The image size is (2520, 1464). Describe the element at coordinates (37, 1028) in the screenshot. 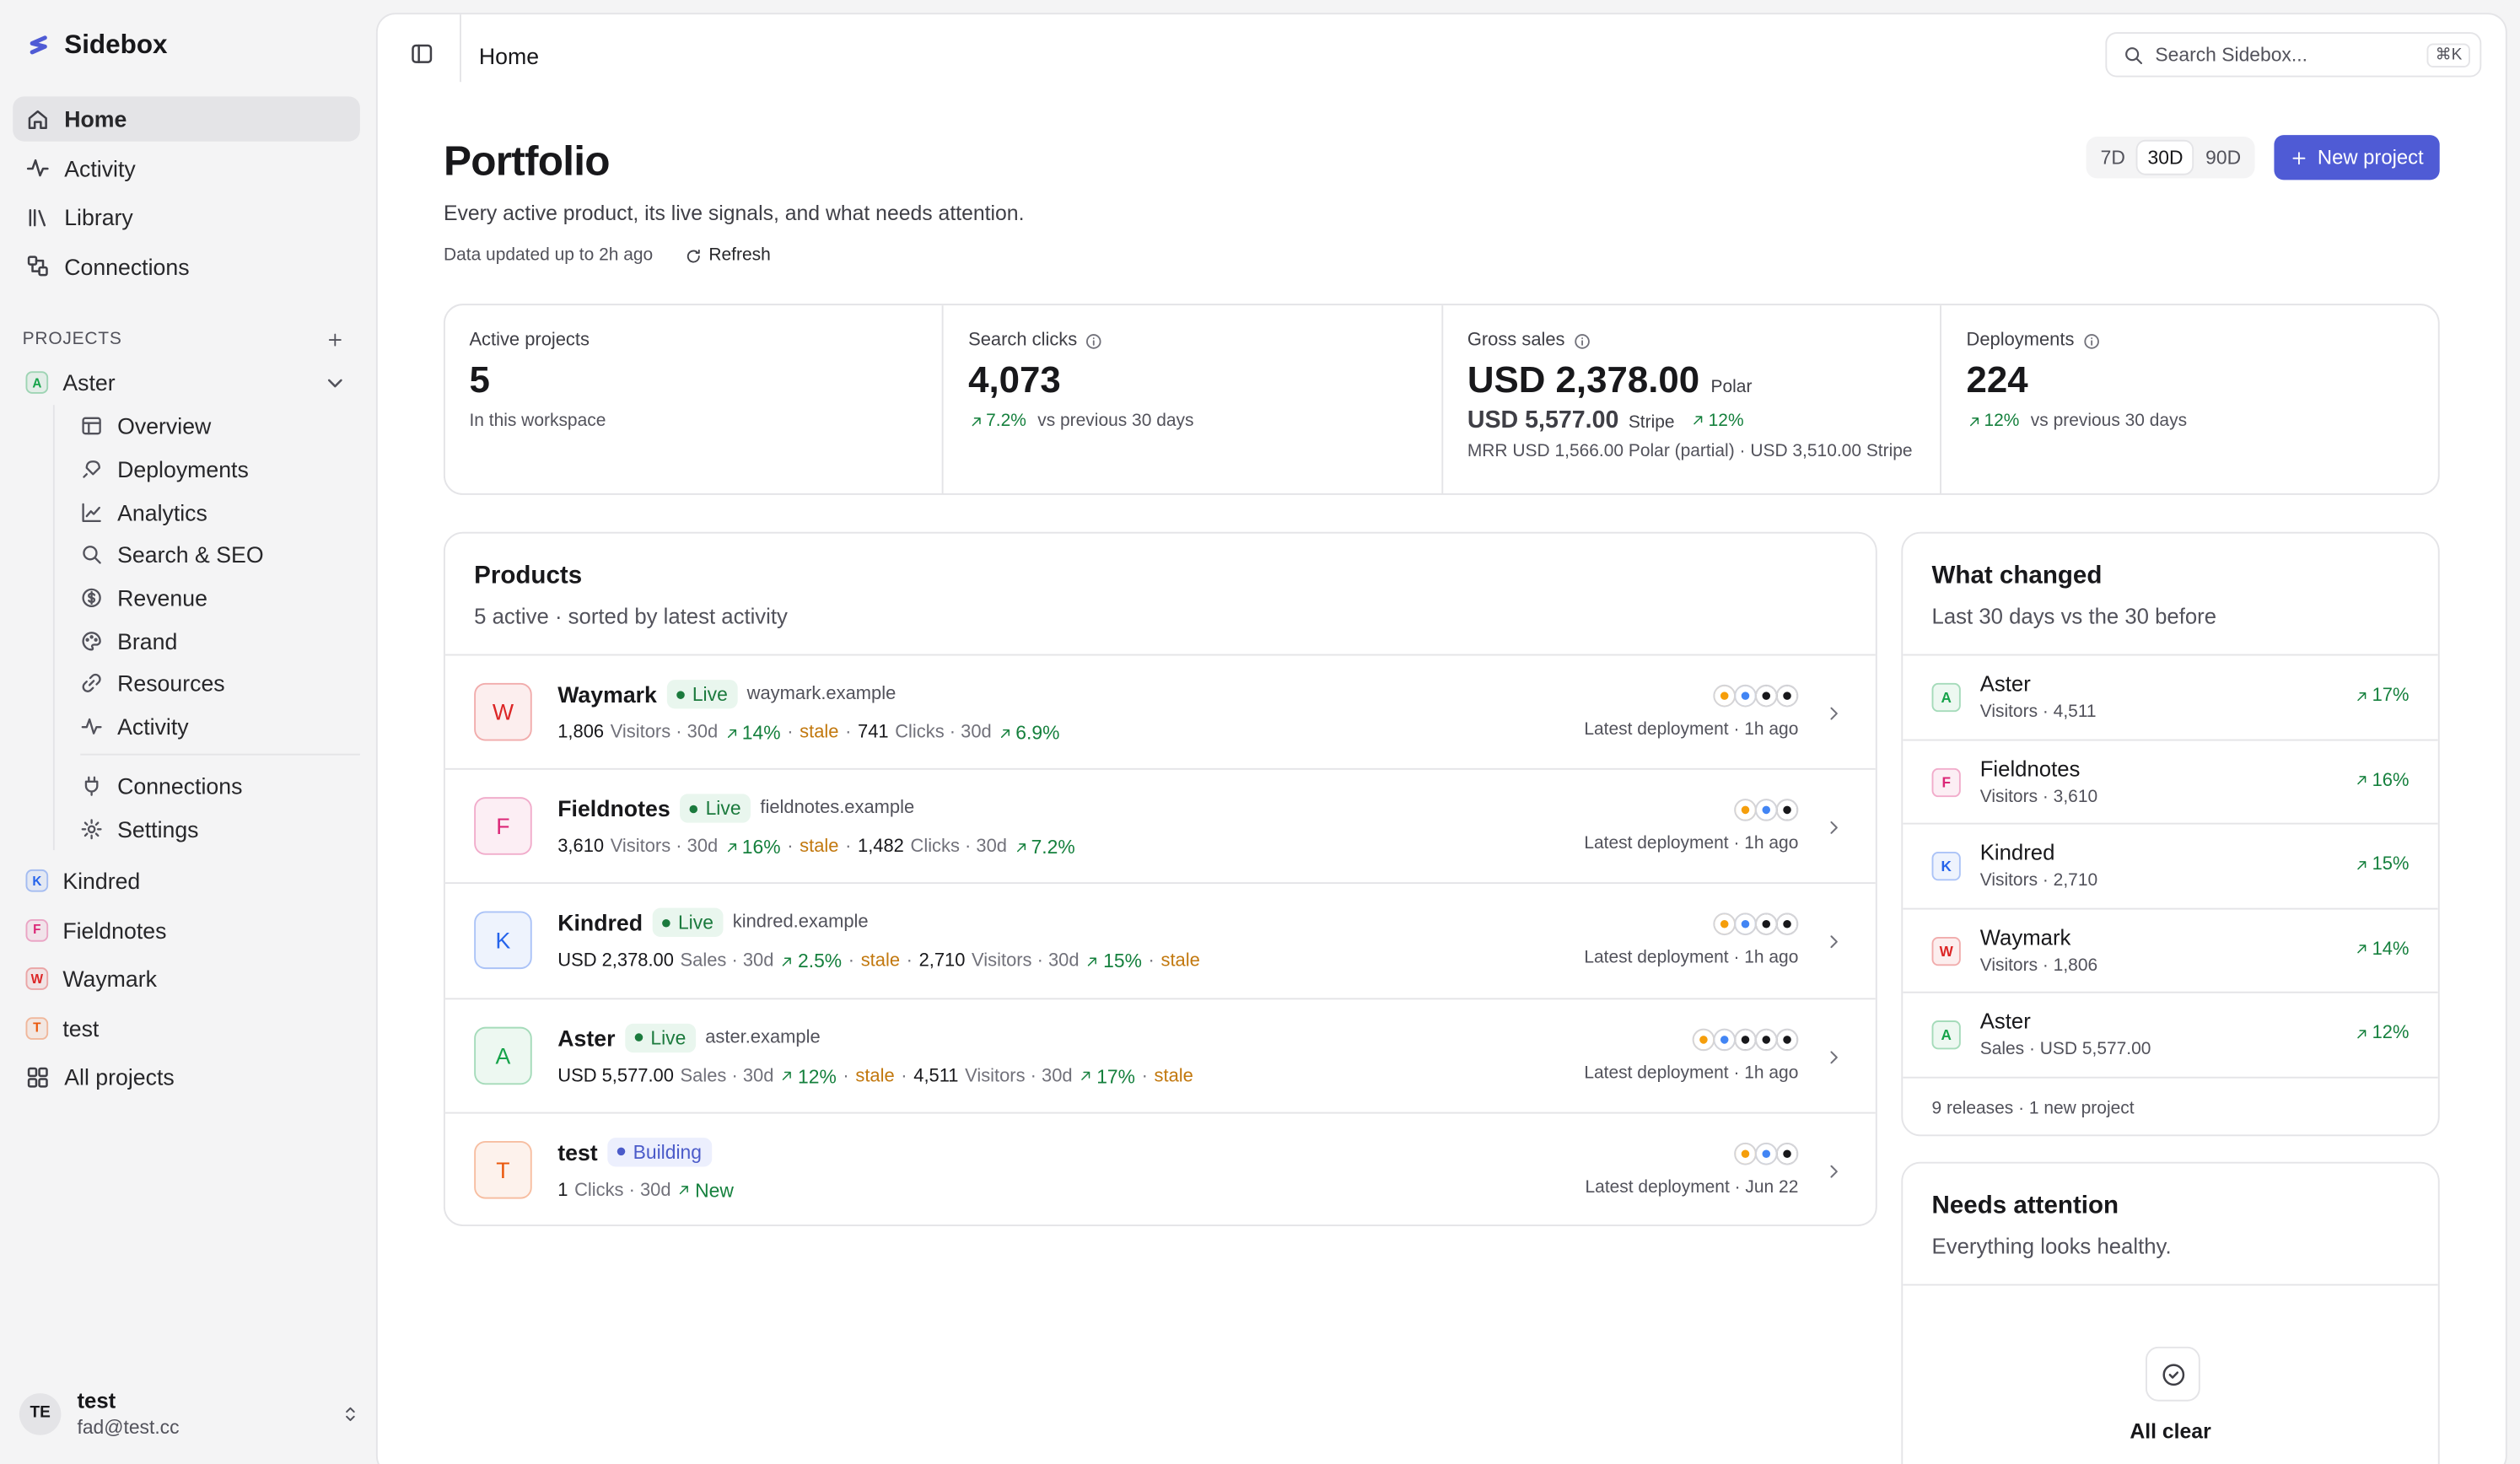

I see `project-badge: T` at that location.